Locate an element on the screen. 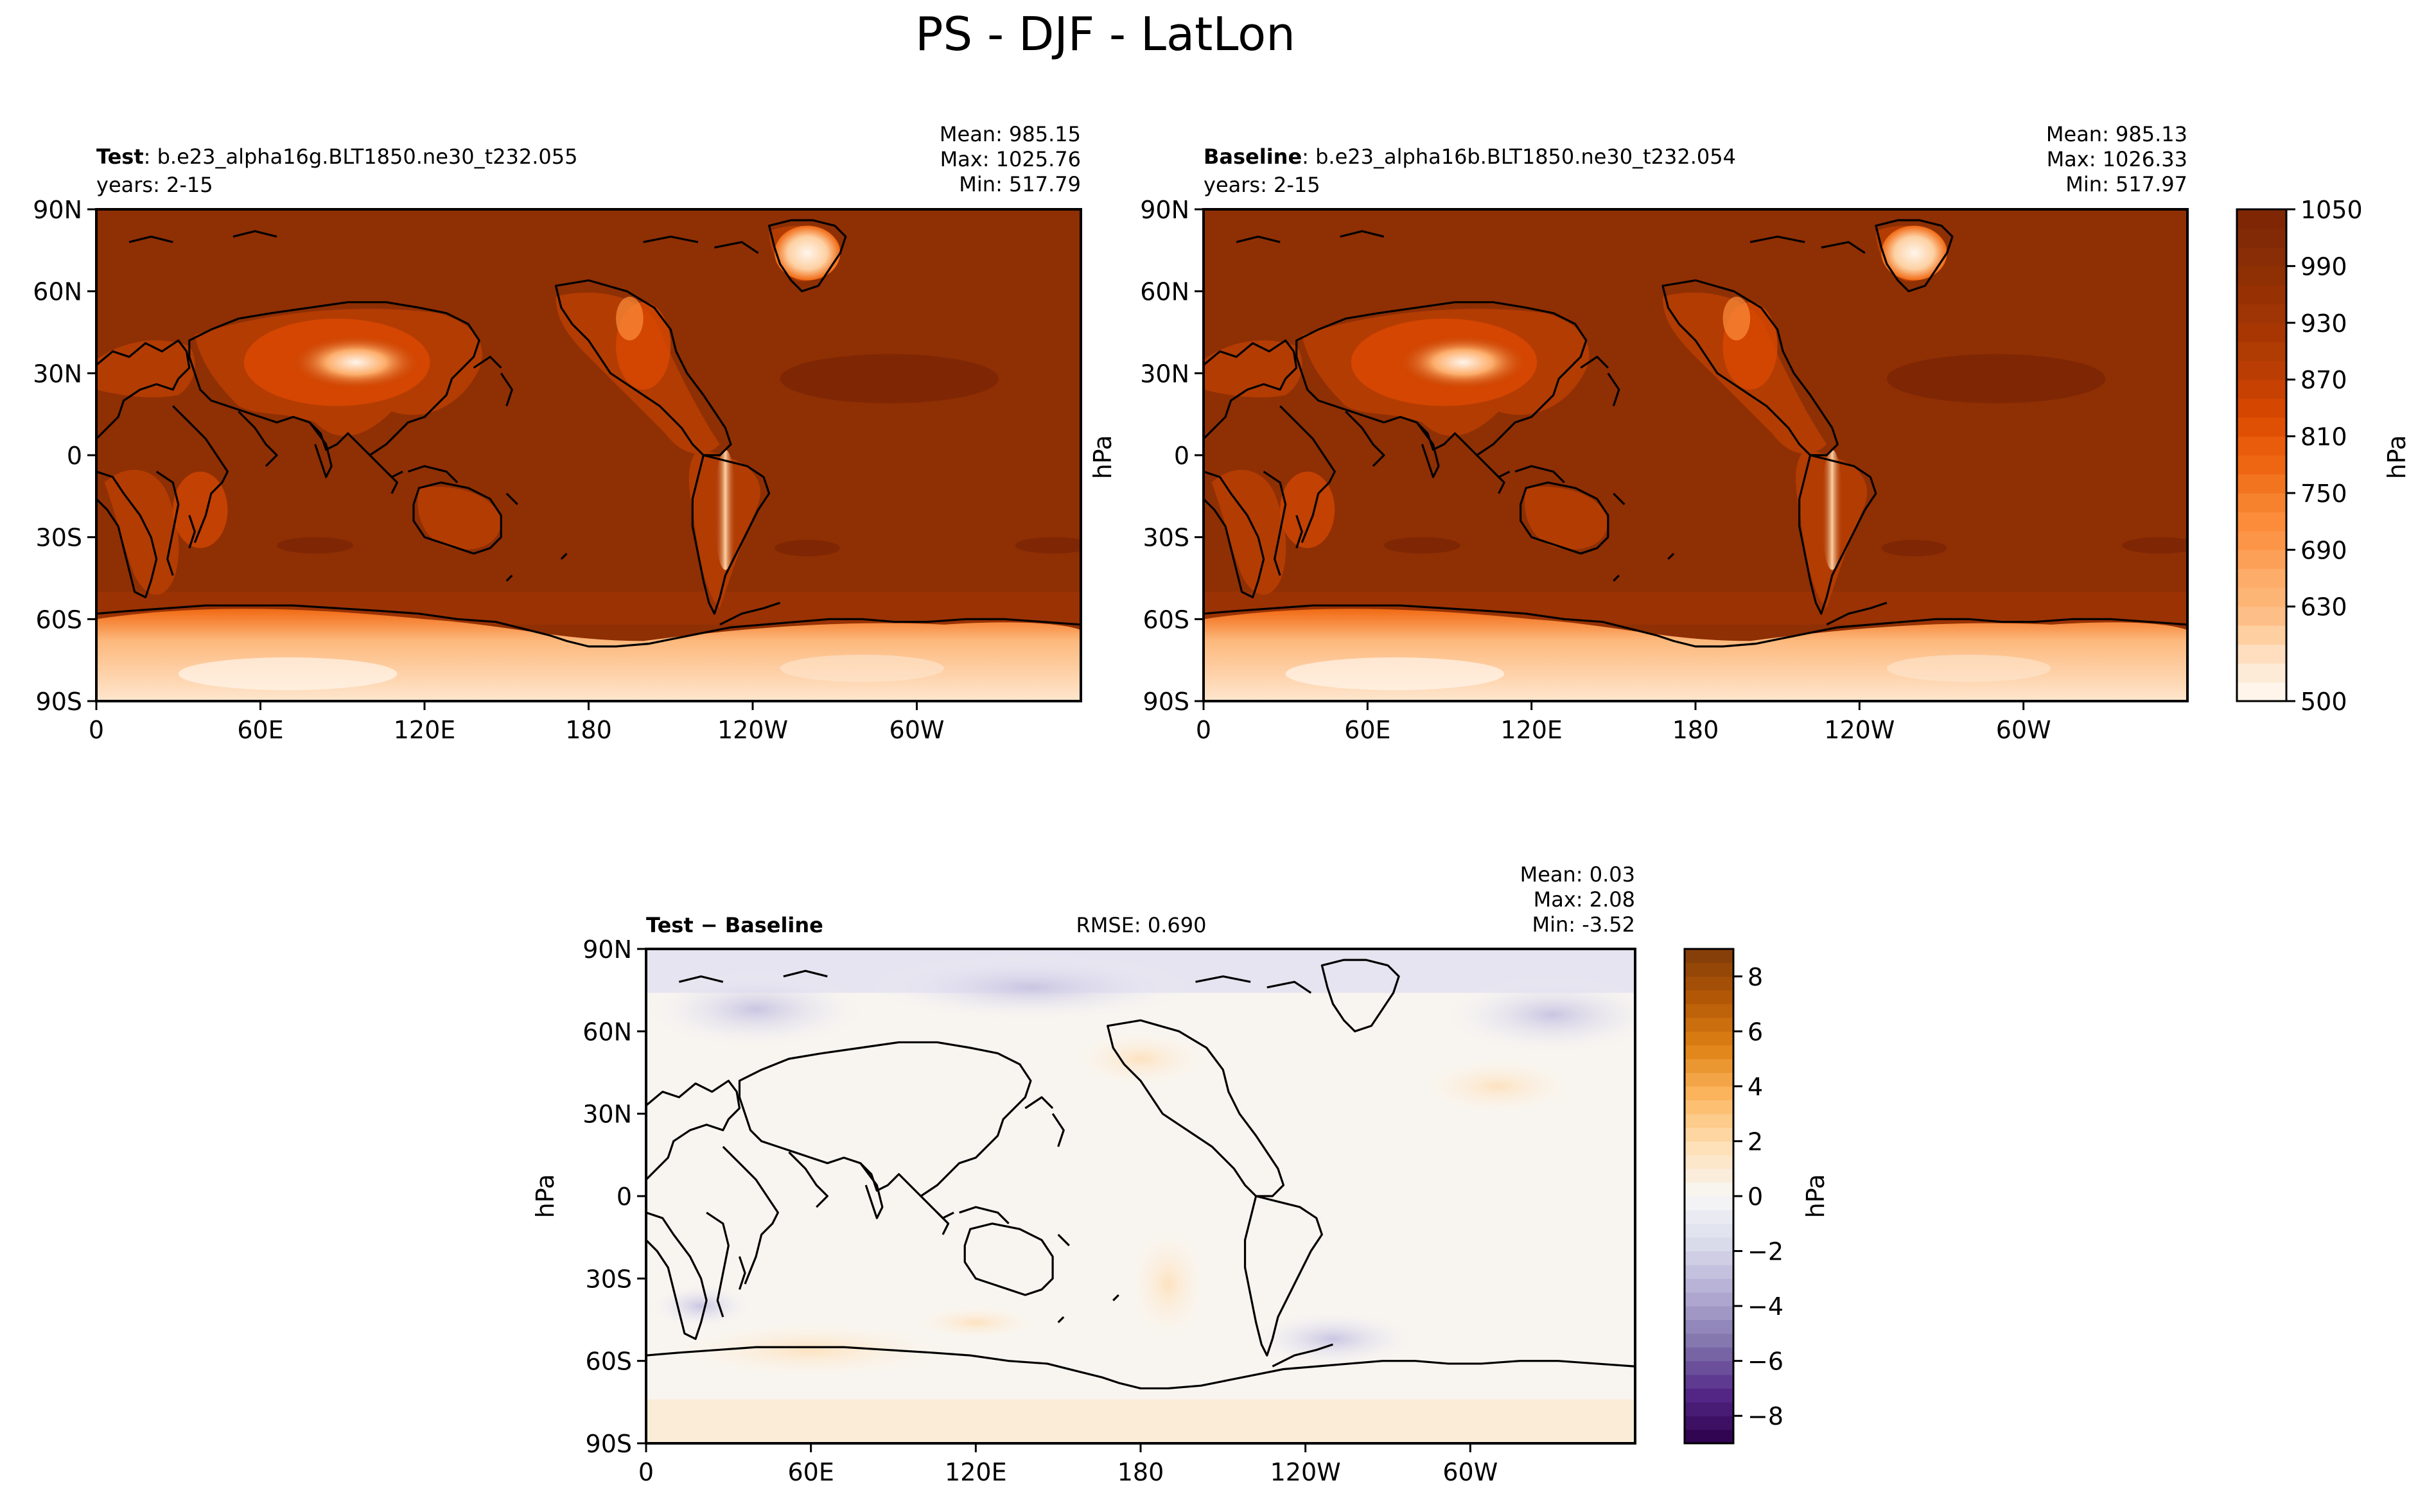 This screenshot has height=1512, width=2427. diff-stat-min: Min: -3.52 is located at coordinates (1583, 924).